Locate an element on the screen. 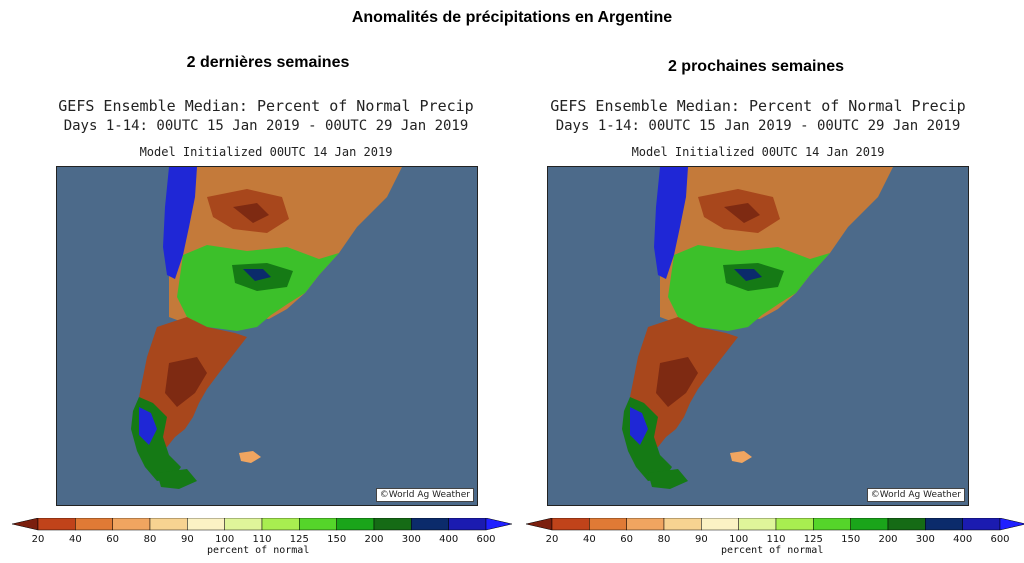  panel-heading: 2 prochaines semaines is located at coordinates (756, 66).